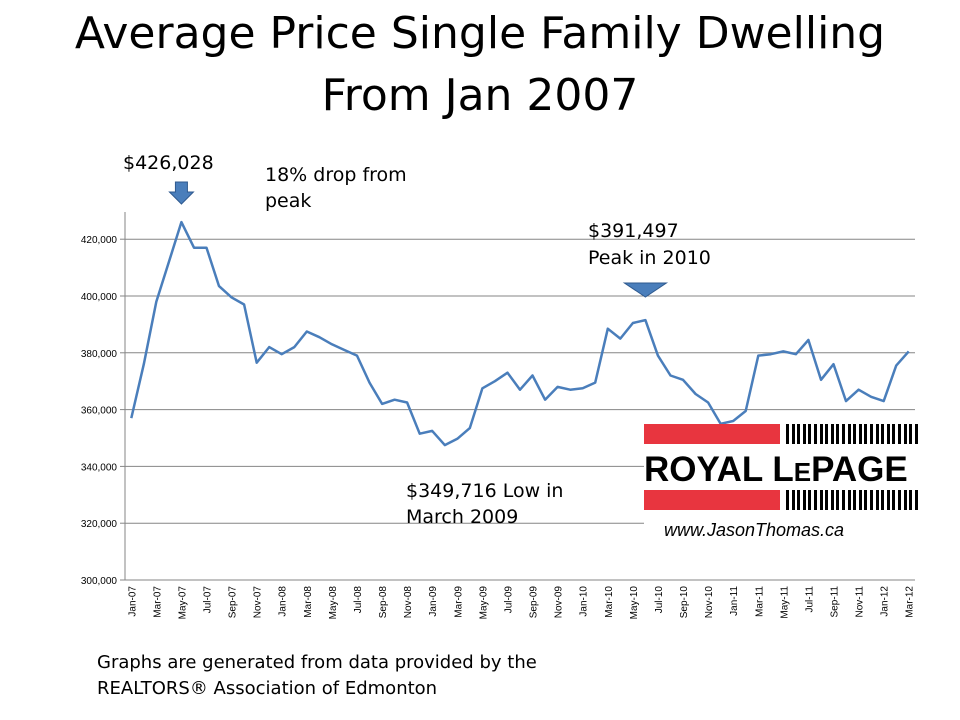 The width and height of the screenshot is (960, 720). Describe the element at coordinates (759, 601) in the screenshot. I see `x-tick-label: Mar-11` at that location.